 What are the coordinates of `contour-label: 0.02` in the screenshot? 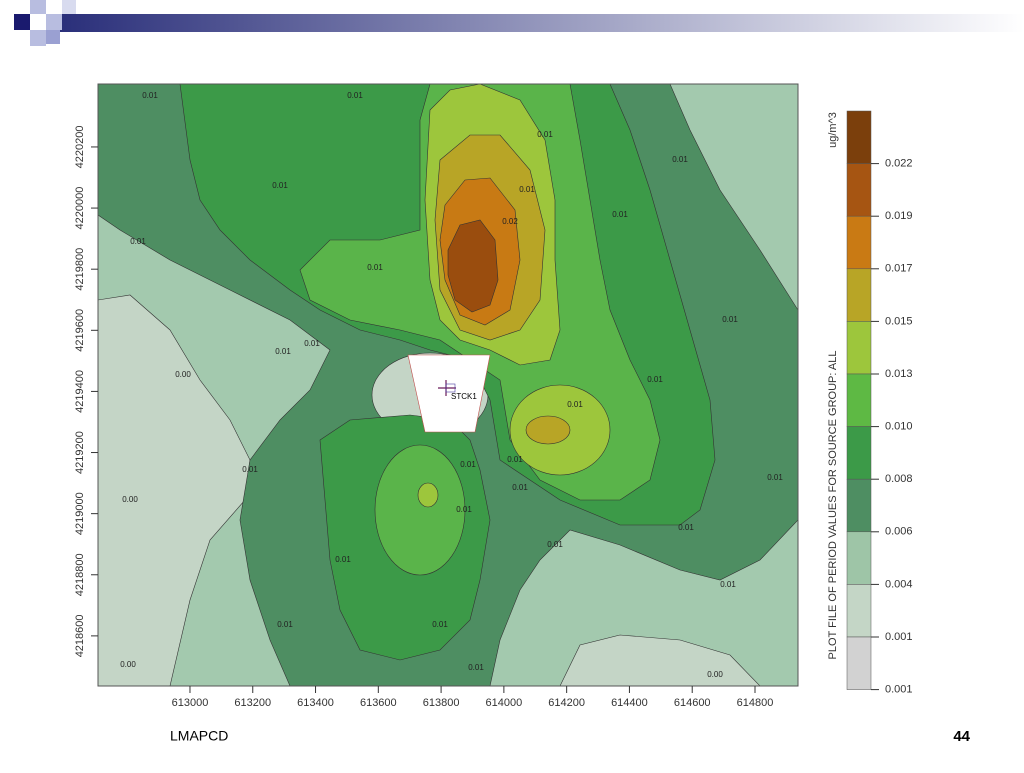 It's located at (510, 221).